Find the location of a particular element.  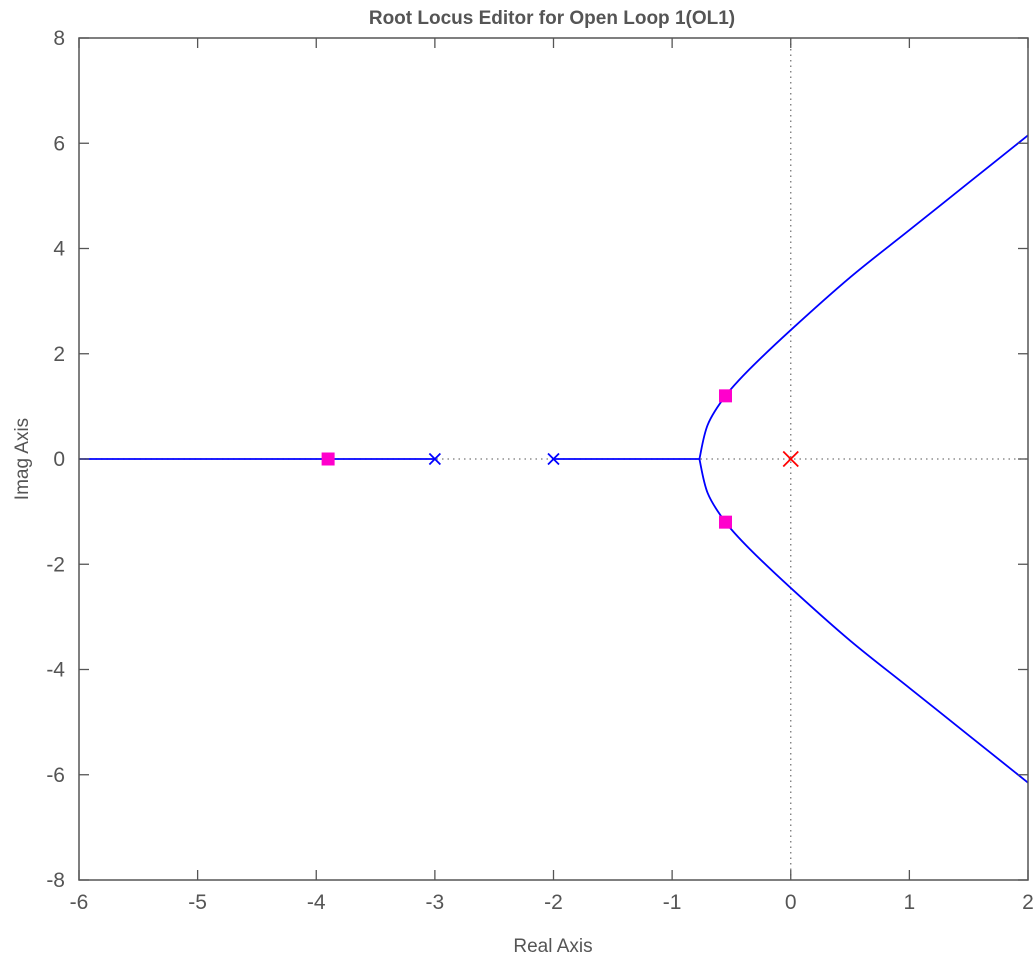

y-tick-label: 2 is located at coordinates (59, 354).